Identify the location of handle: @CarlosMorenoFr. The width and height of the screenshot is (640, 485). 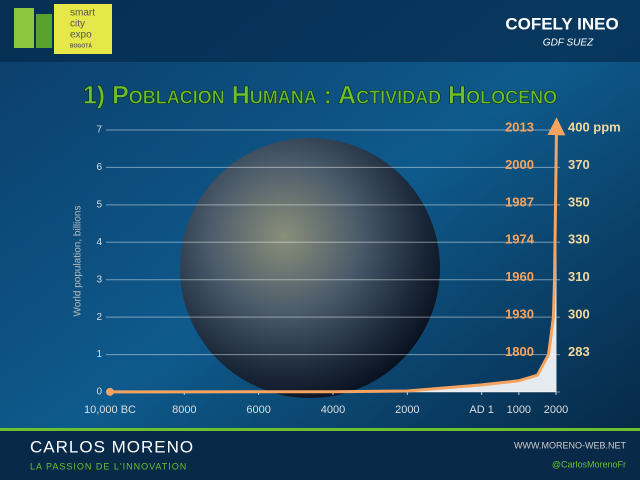
(589, 464).